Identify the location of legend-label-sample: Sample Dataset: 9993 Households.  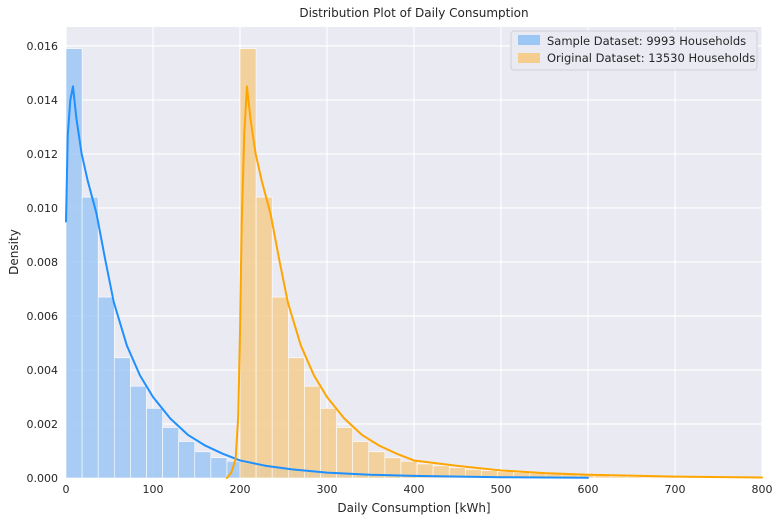
(646, 41).